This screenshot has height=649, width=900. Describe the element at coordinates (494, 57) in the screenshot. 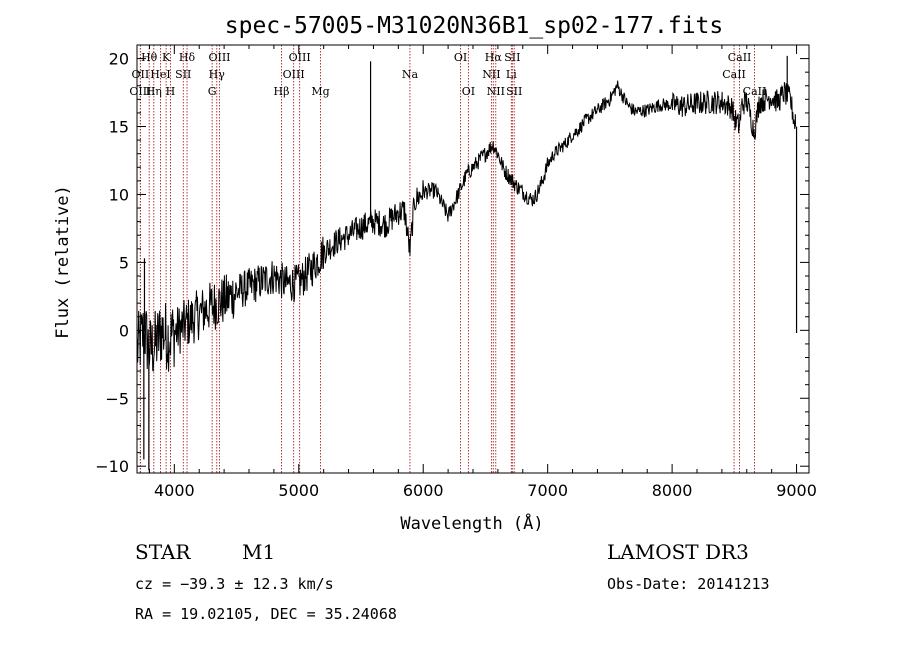

I see `line-label-19: Hα` at that location.